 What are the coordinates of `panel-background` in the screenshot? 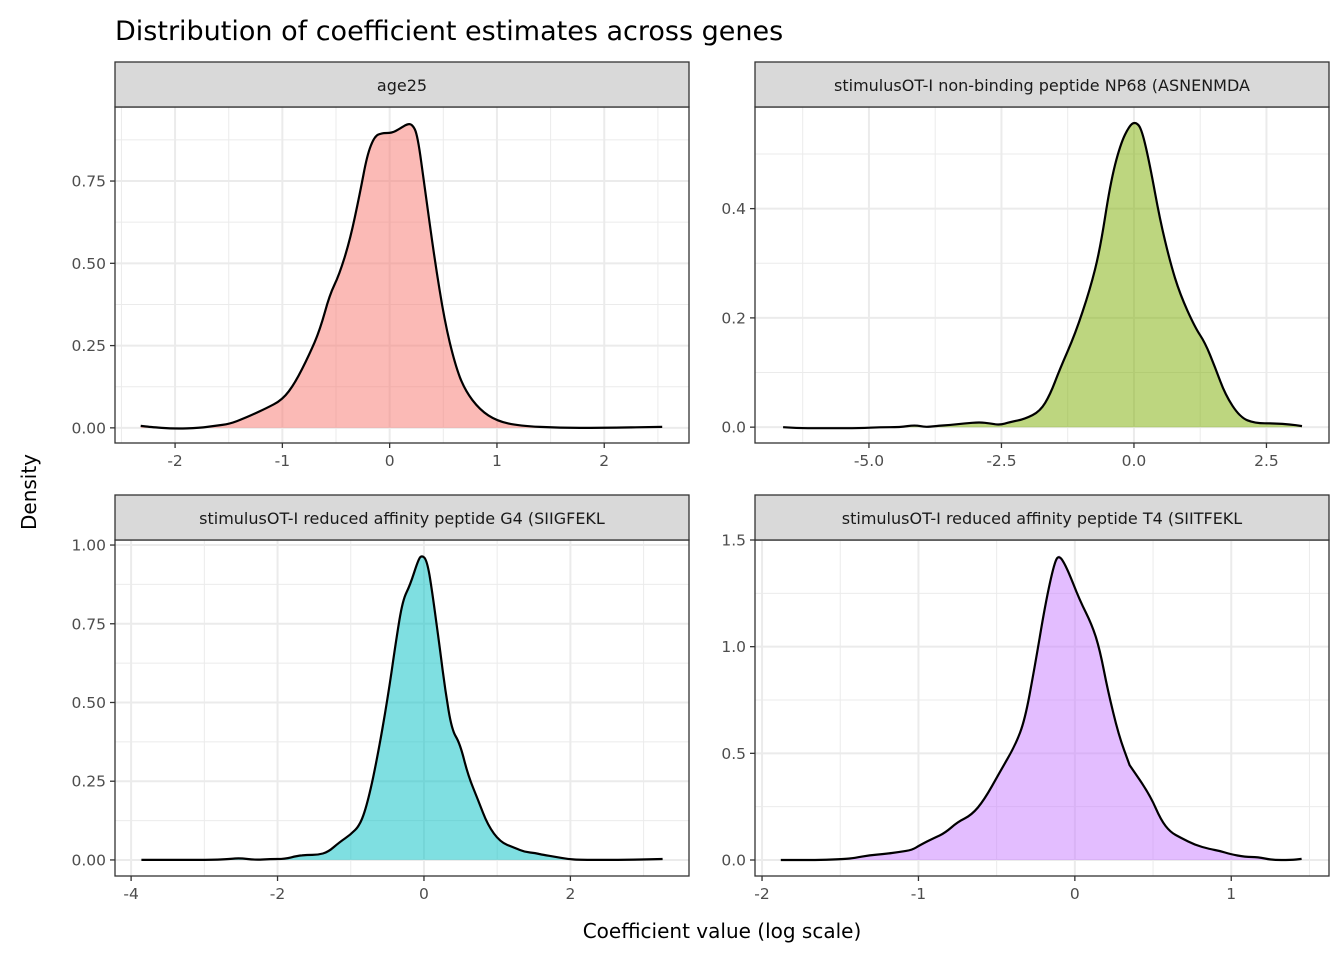 It's located at (1042, 275).